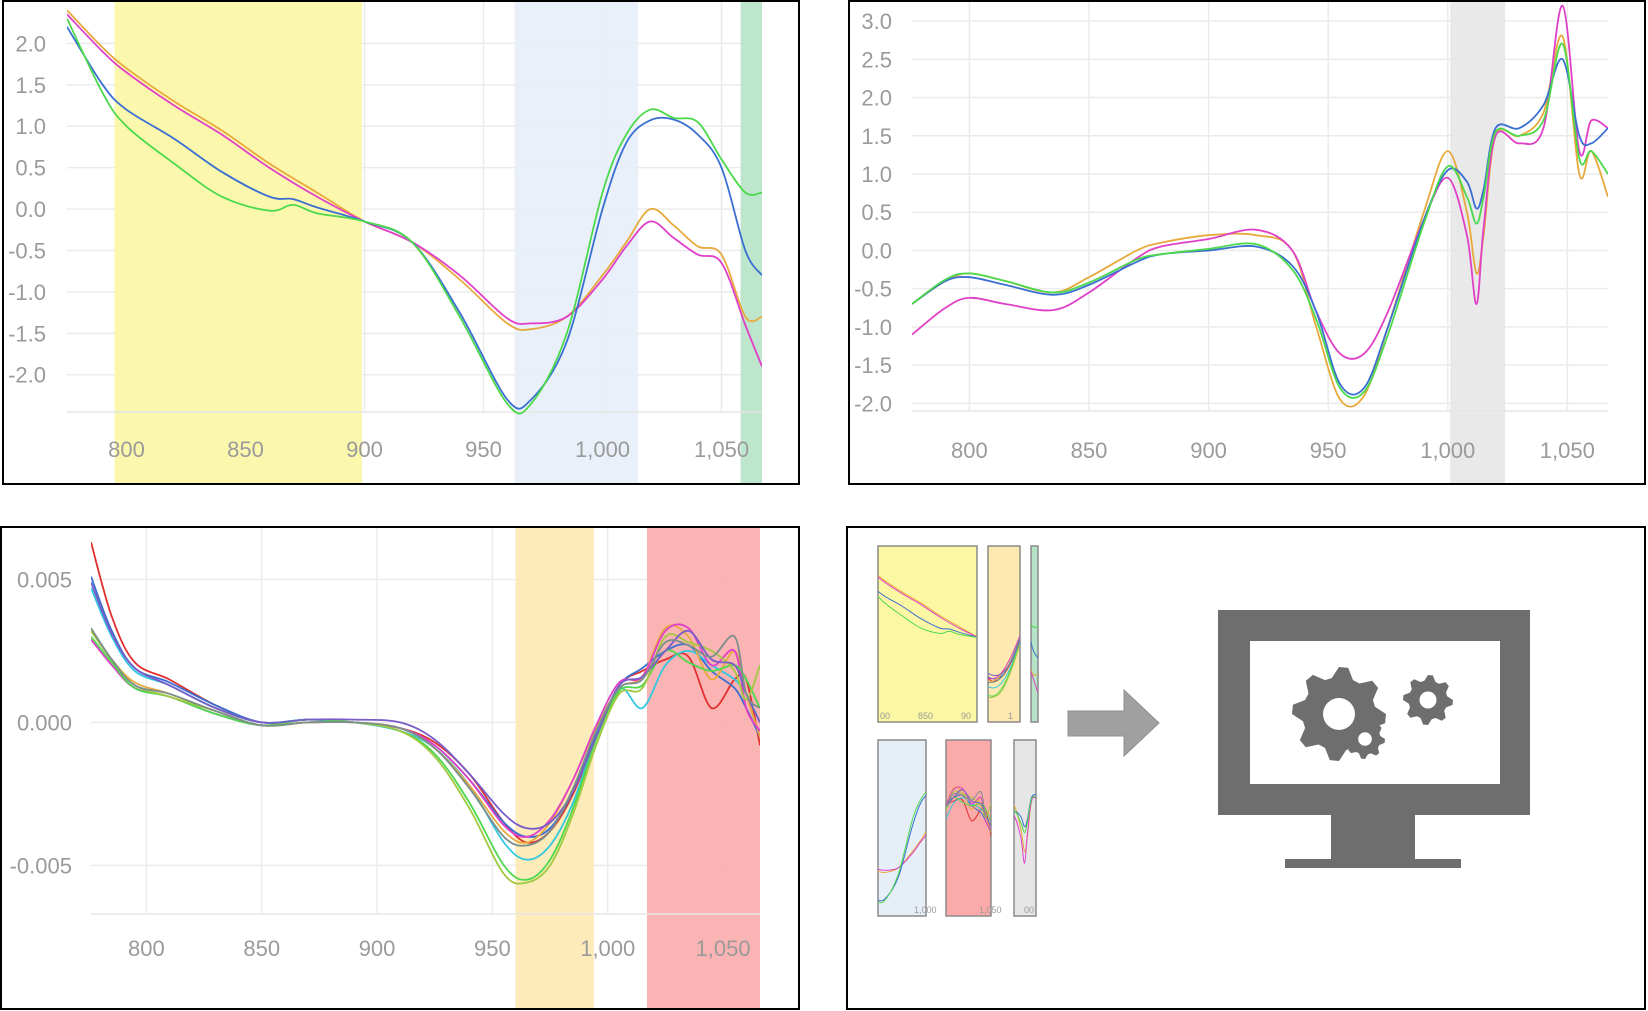 The image size is (1648, 1011). Describe the element at coordinates (27, 375) in the screenshot. I see `y-tick-label: -2.0` at that location.